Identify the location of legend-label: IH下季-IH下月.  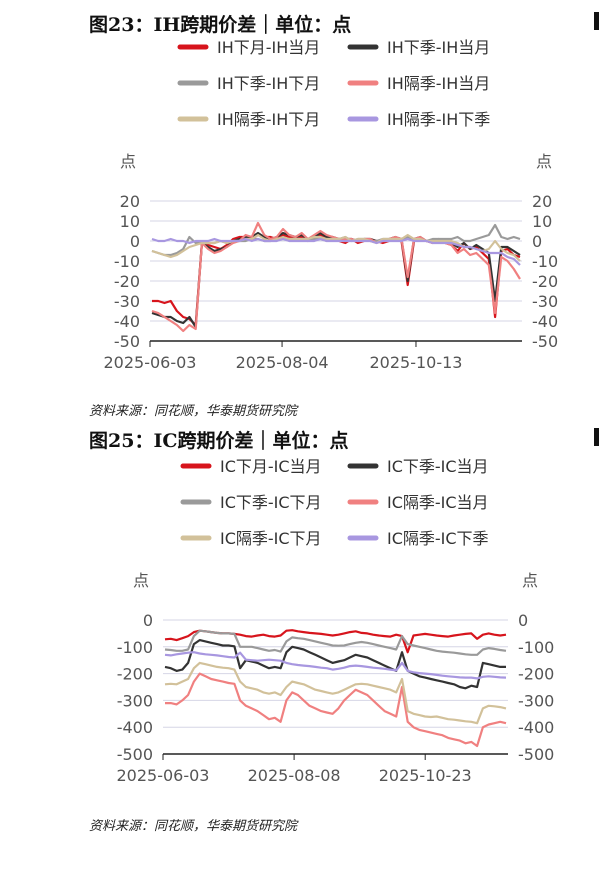
(268, 83).